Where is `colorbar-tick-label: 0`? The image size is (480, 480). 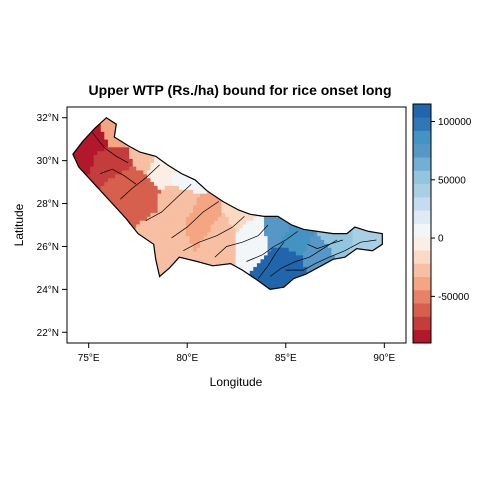 colorbar-tick-label: 0 is located at coordinates (441, 239).